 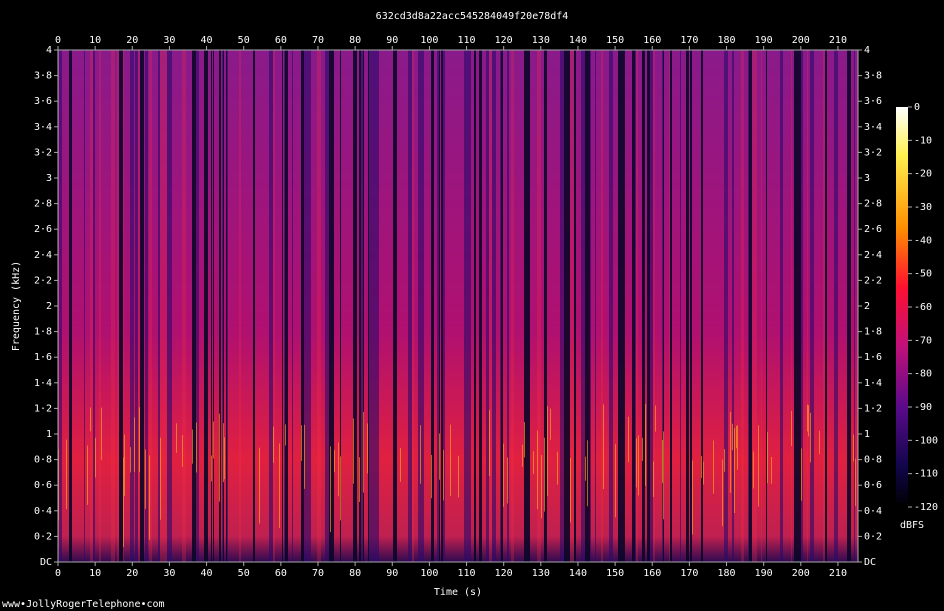 I want to click on y-tick-label: 1·4, so click(x=873, y=383).